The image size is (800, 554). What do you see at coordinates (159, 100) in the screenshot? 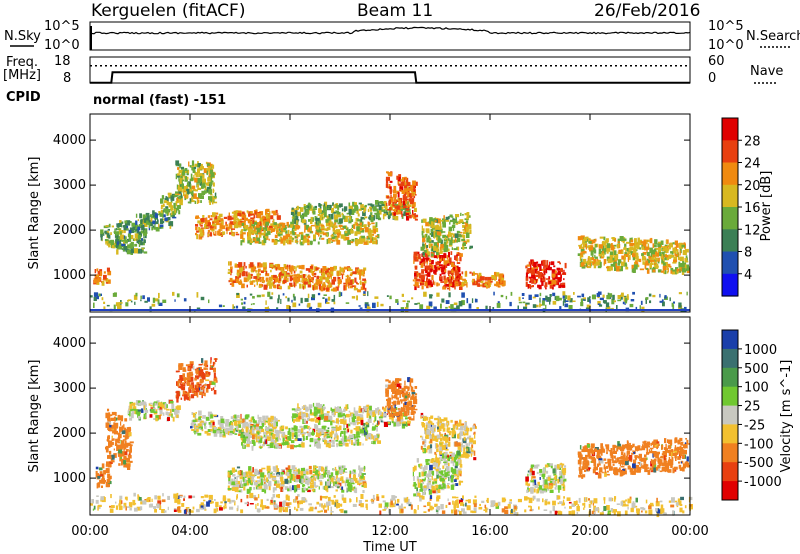
I see `cpid-mode: normal (fast) -151` at bounding box center [159, 100].